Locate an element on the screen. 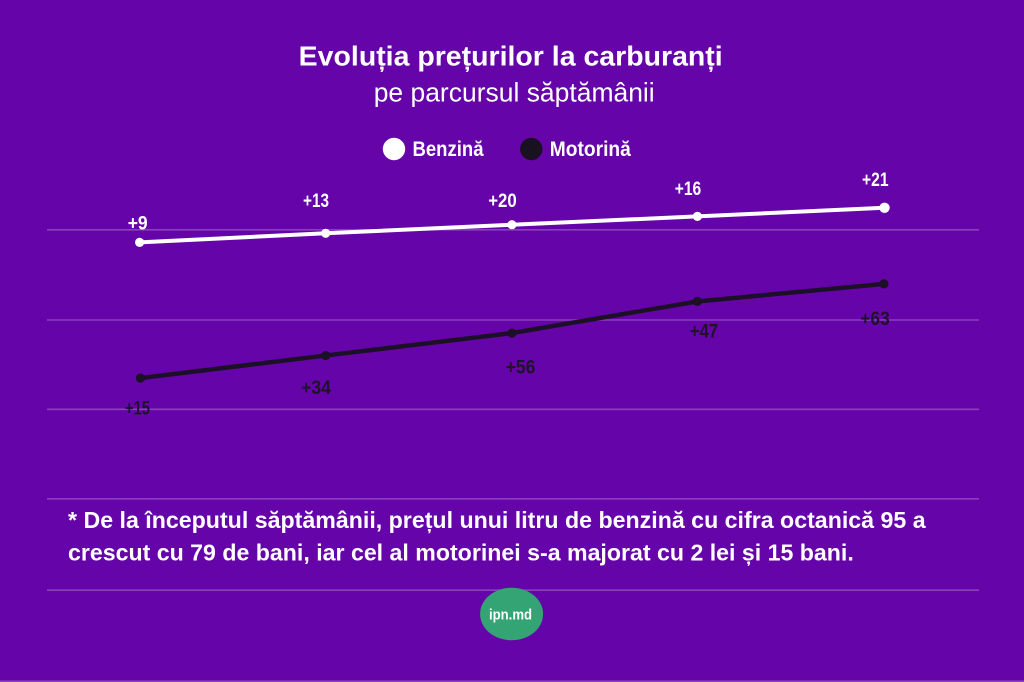 This screenshot has height=682, width=1024. svg-text: ipn.md is located at coordinates (510, 616).